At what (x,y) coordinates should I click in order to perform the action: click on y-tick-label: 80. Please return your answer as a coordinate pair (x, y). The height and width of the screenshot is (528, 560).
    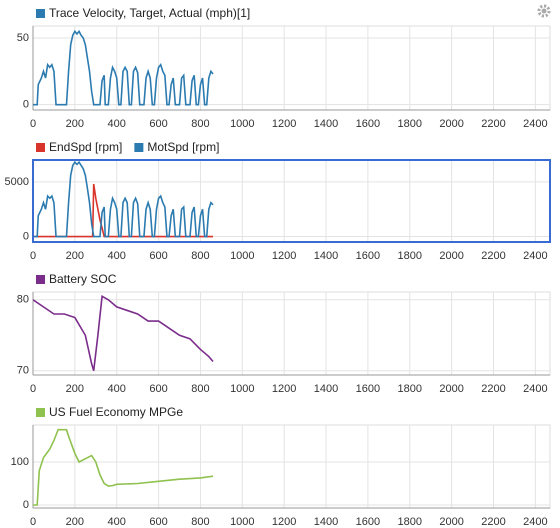
    Looking at the image, I should click on (23, 300).